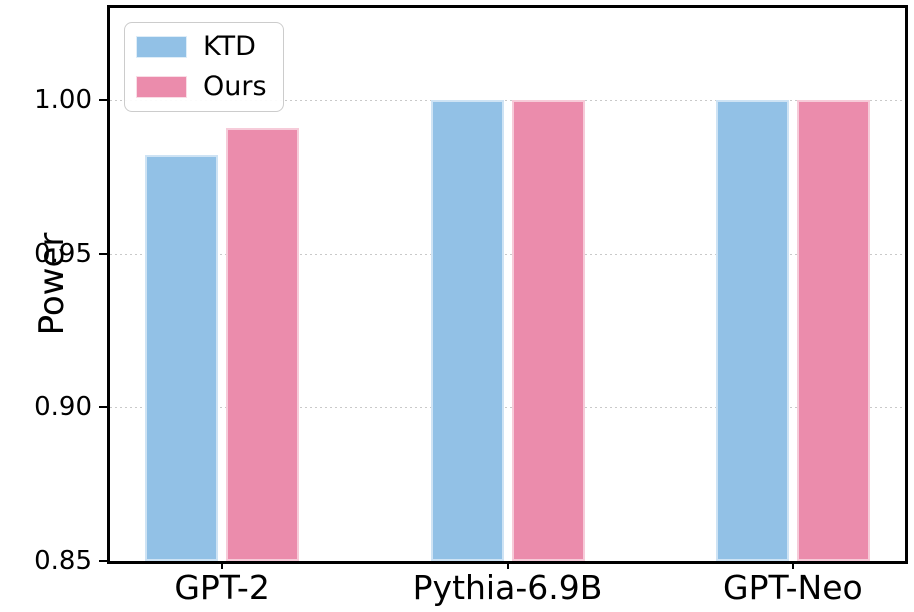 The image size is (914, 612). Describe the element at coordinates (548, 330) in the screenshot. I see `bar-ours-pythia-6.9b` at that location.